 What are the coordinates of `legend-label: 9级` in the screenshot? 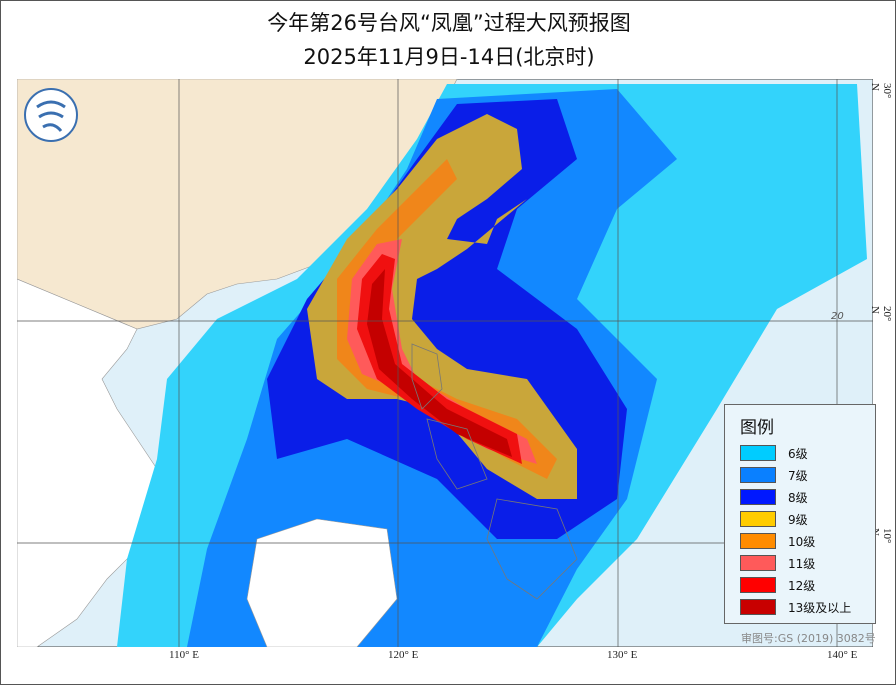 It's located at (798, 519).